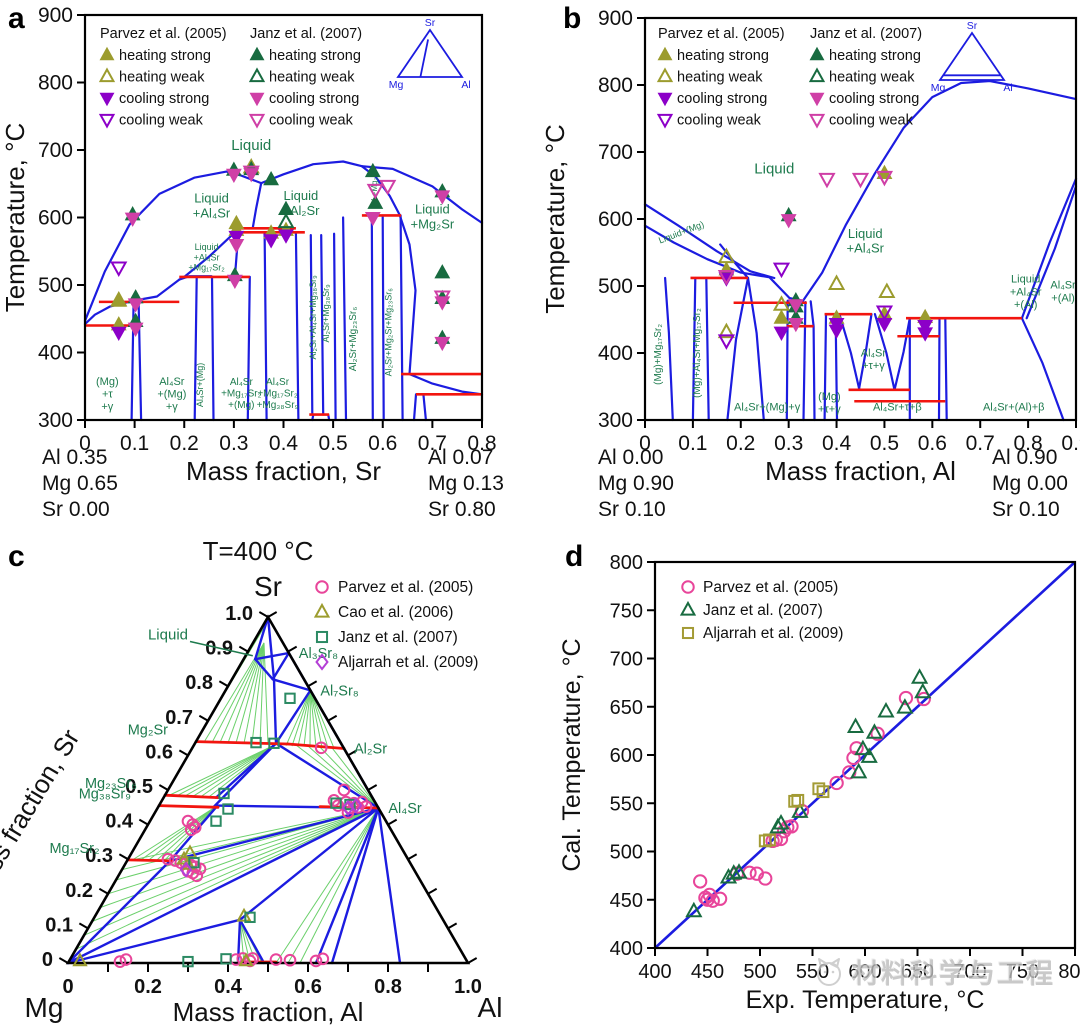  Describe the element at coordinates (873, 366) in the screenshot. I see `svg-text: +τ+γ` at that location.